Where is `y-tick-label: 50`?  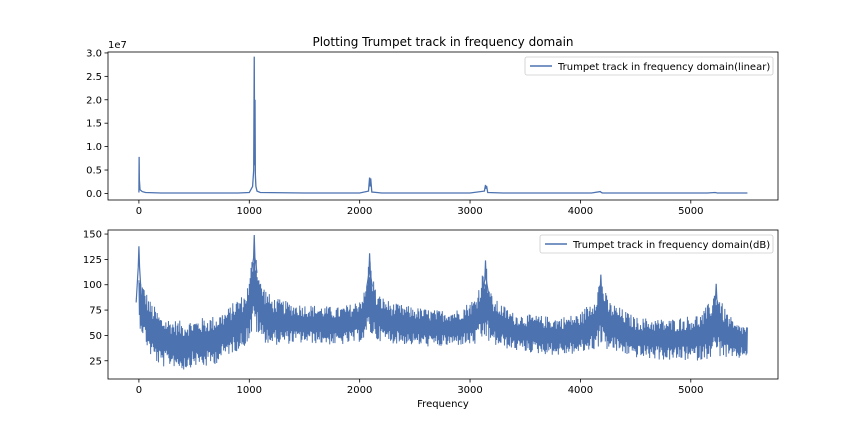
y-tick-label: 50 is located at coordinates (95, 336).